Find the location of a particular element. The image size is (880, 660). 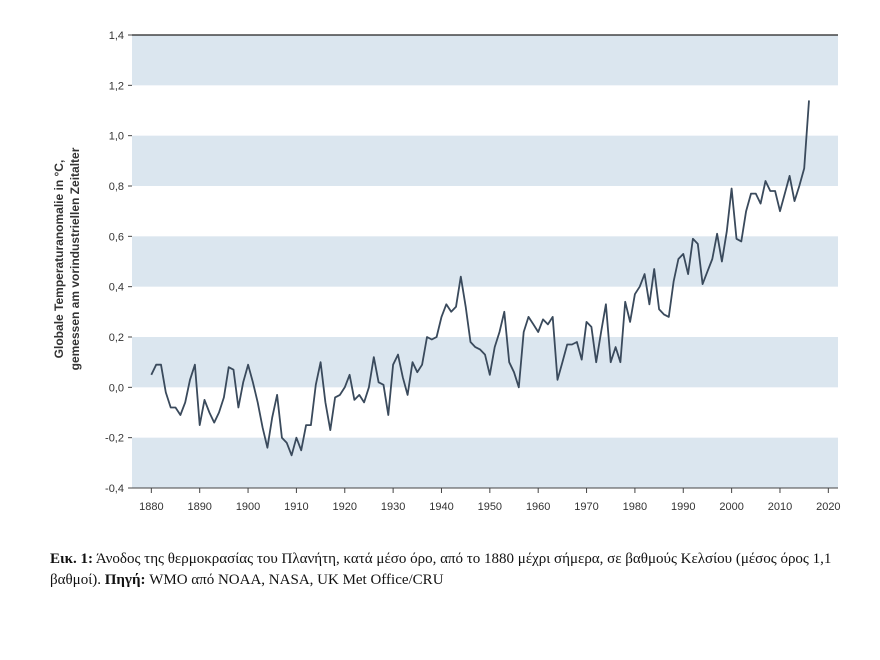

x-tick-label: 1970 is located at coordinates (586, 507).